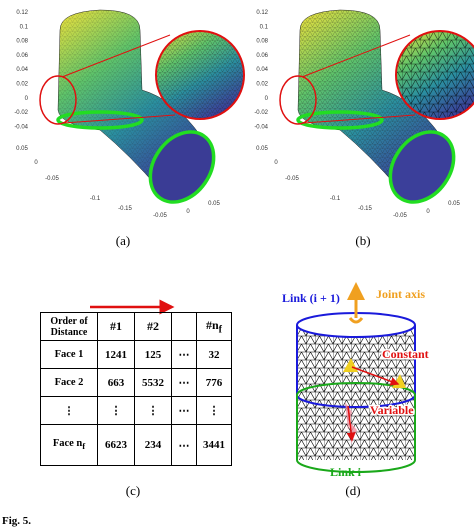 The width and height of the screenshot is (474, 527). Describe the element at coordinates (356, 427) in the screenshot. I see `lower-link-mesh` at that location.